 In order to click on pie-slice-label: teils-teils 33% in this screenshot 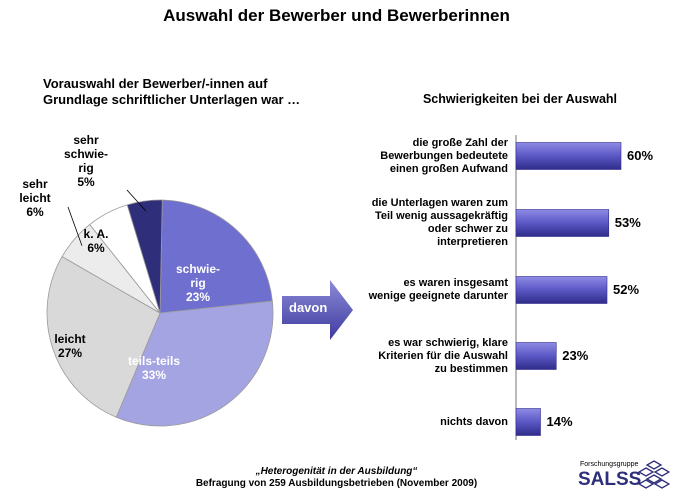, I will do `click(154, 368)`.